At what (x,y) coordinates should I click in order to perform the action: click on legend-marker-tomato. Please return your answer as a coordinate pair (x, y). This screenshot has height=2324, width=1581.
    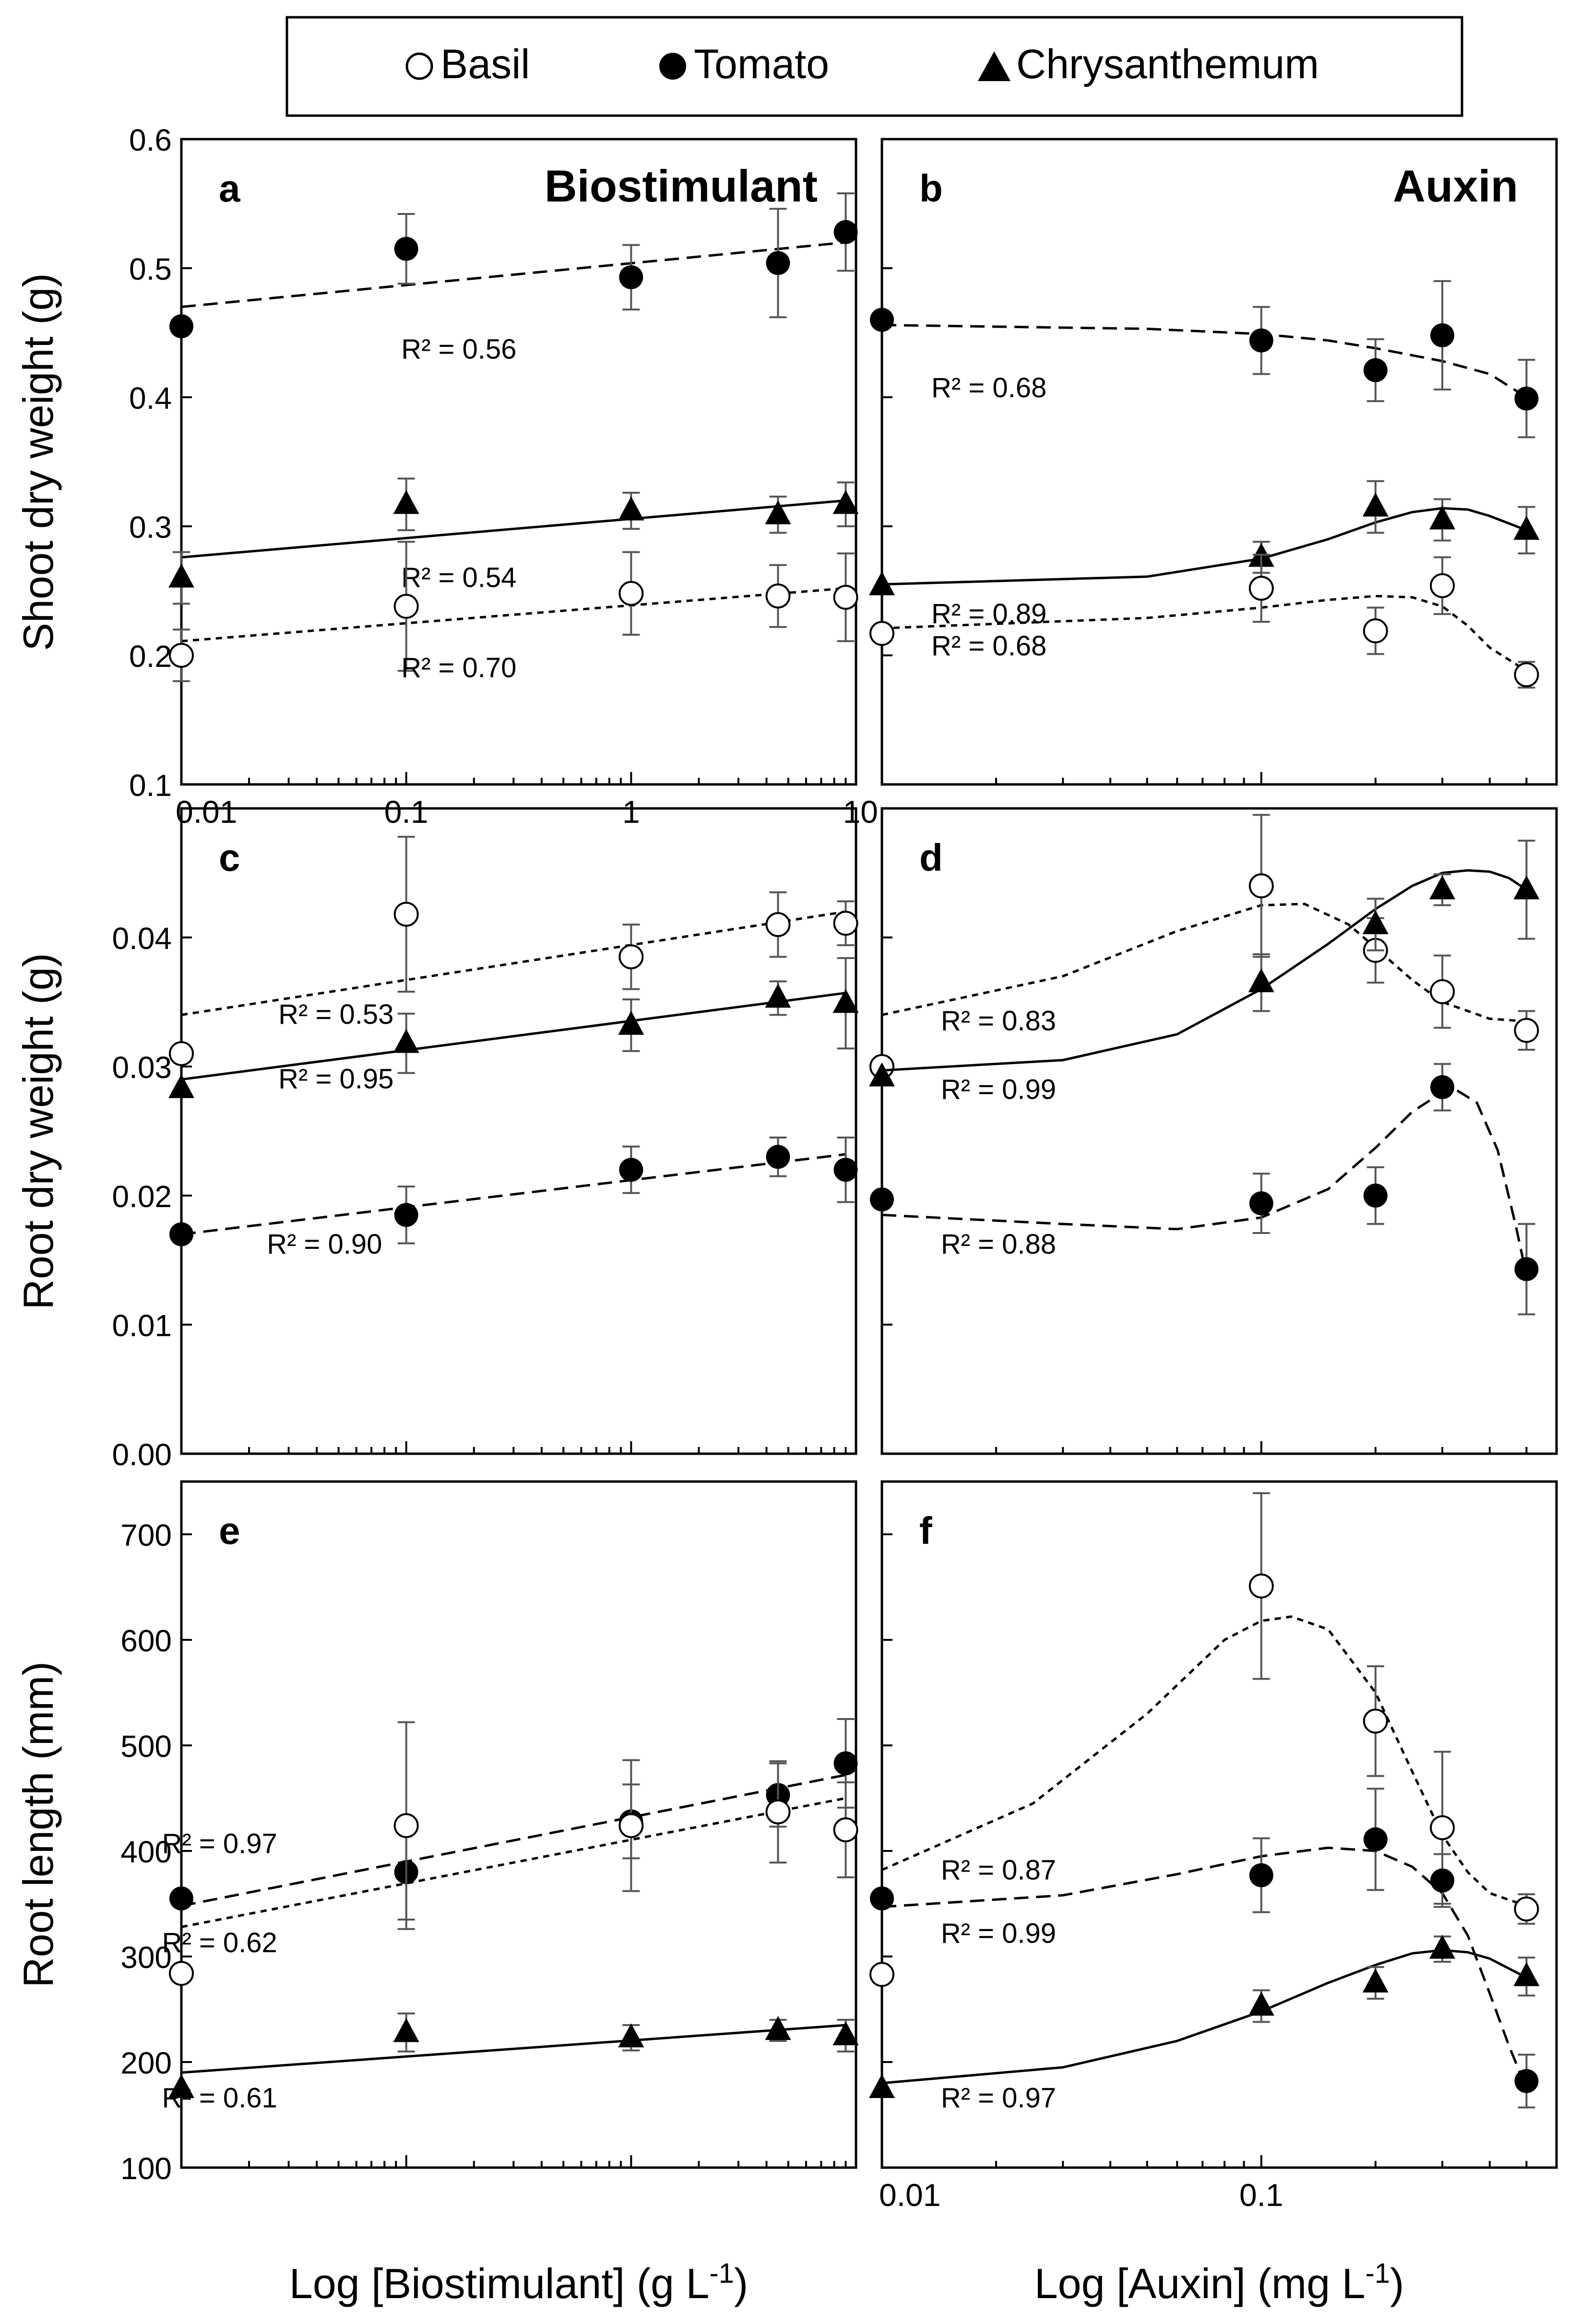
    Looking at the image, I should click on (672, 67).